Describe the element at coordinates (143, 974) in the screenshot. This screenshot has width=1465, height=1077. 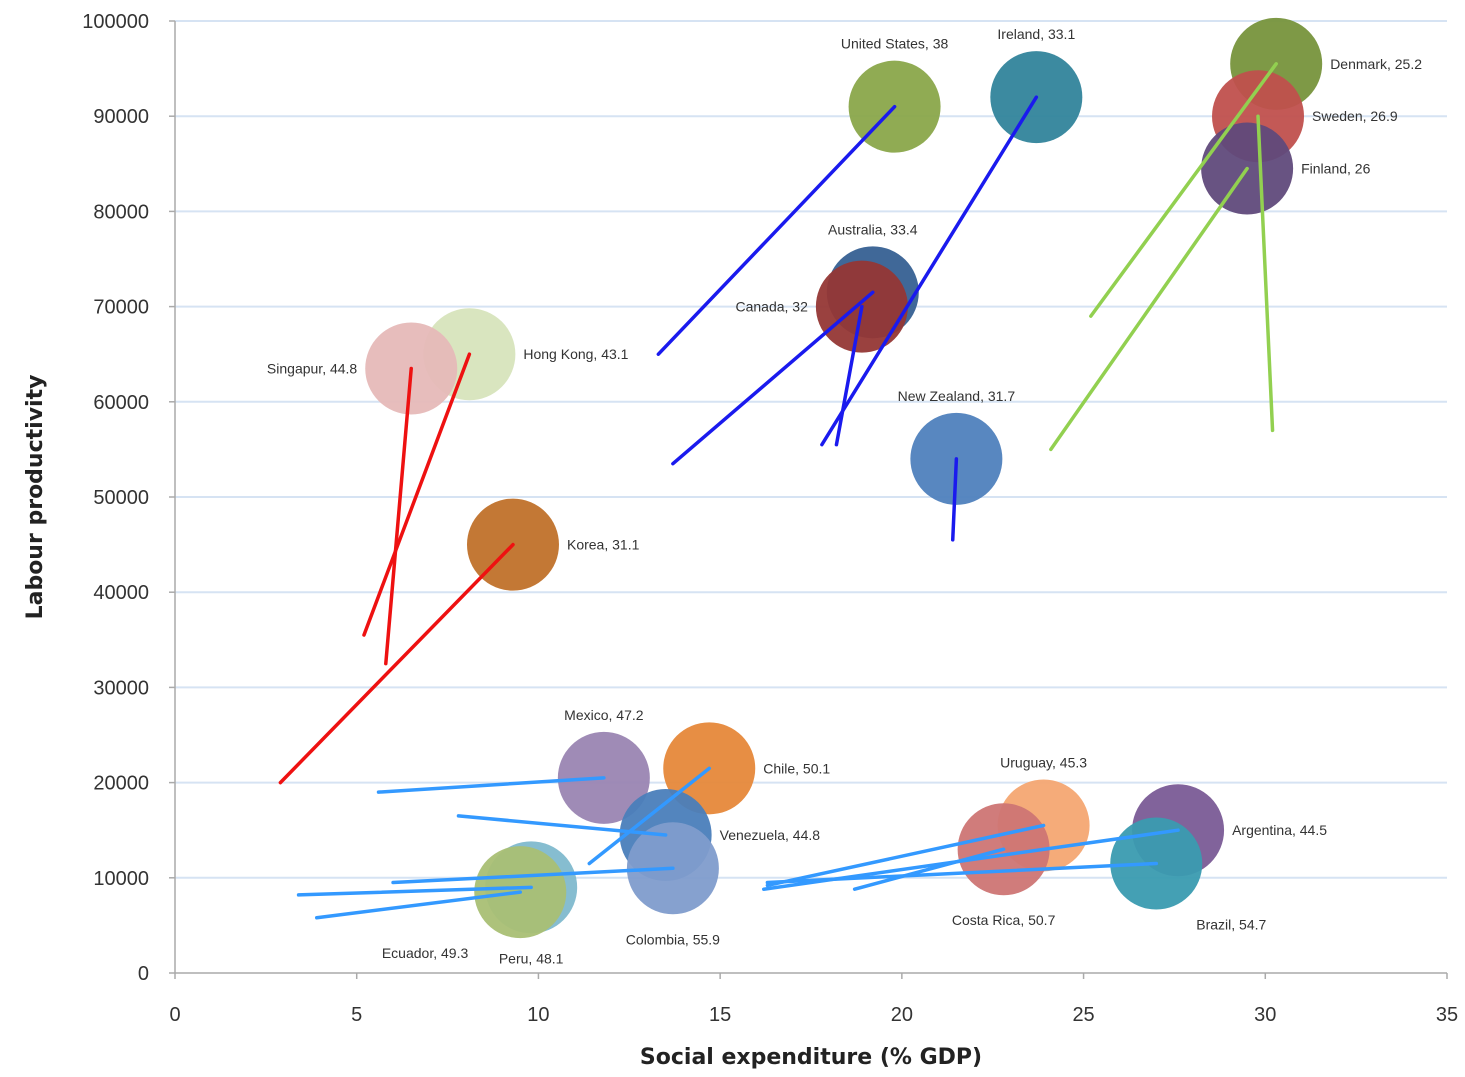
I see `y-tick-label: 0` at that location.